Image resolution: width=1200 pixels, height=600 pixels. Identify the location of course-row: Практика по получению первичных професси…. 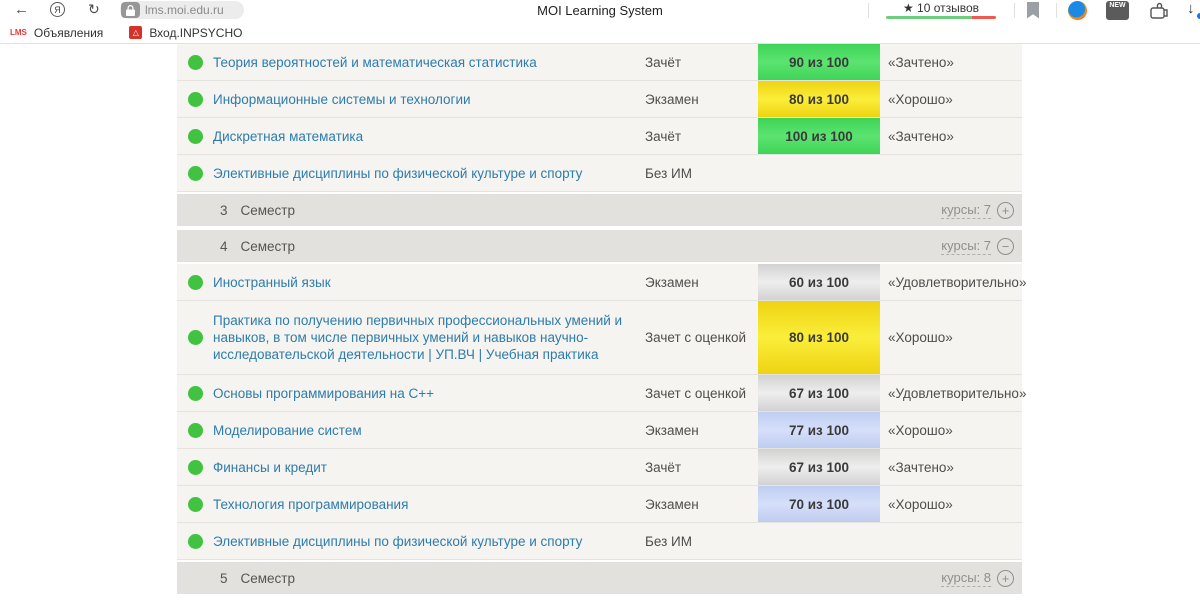
(599, 338).